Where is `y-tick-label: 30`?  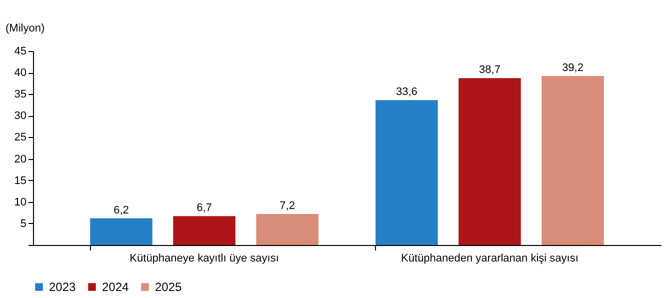
y-tick-label: 30 is located at coordinates (20, 116).